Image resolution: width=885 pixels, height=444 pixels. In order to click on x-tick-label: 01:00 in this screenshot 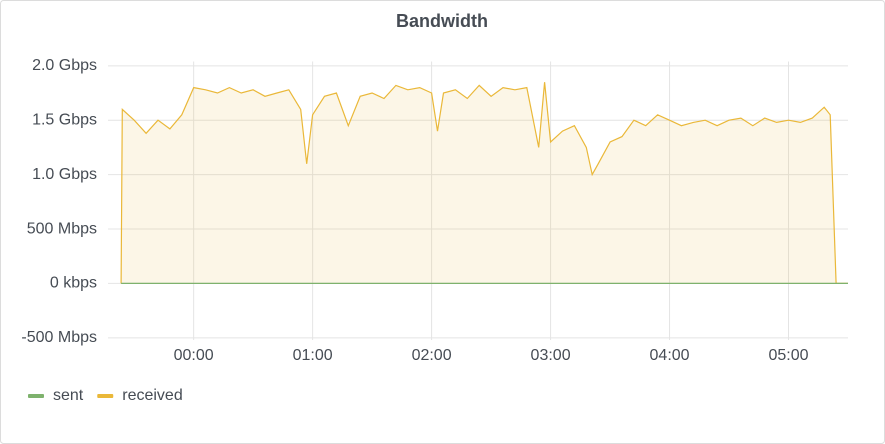, I will do `click(313, 355)`.